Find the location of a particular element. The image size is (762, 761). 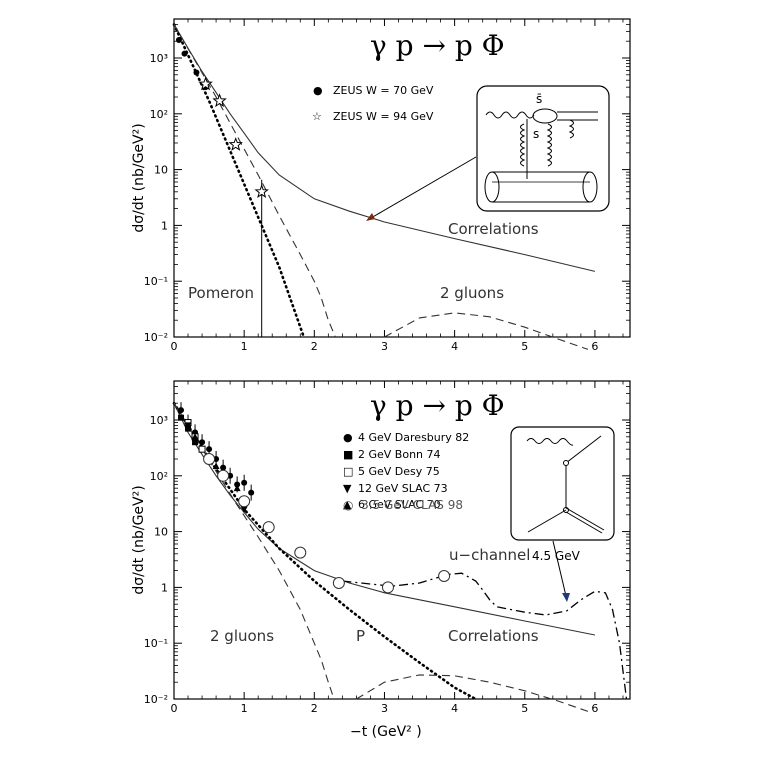

y-tick-label: 10⁻¹ is located at coordinates (156, 281).